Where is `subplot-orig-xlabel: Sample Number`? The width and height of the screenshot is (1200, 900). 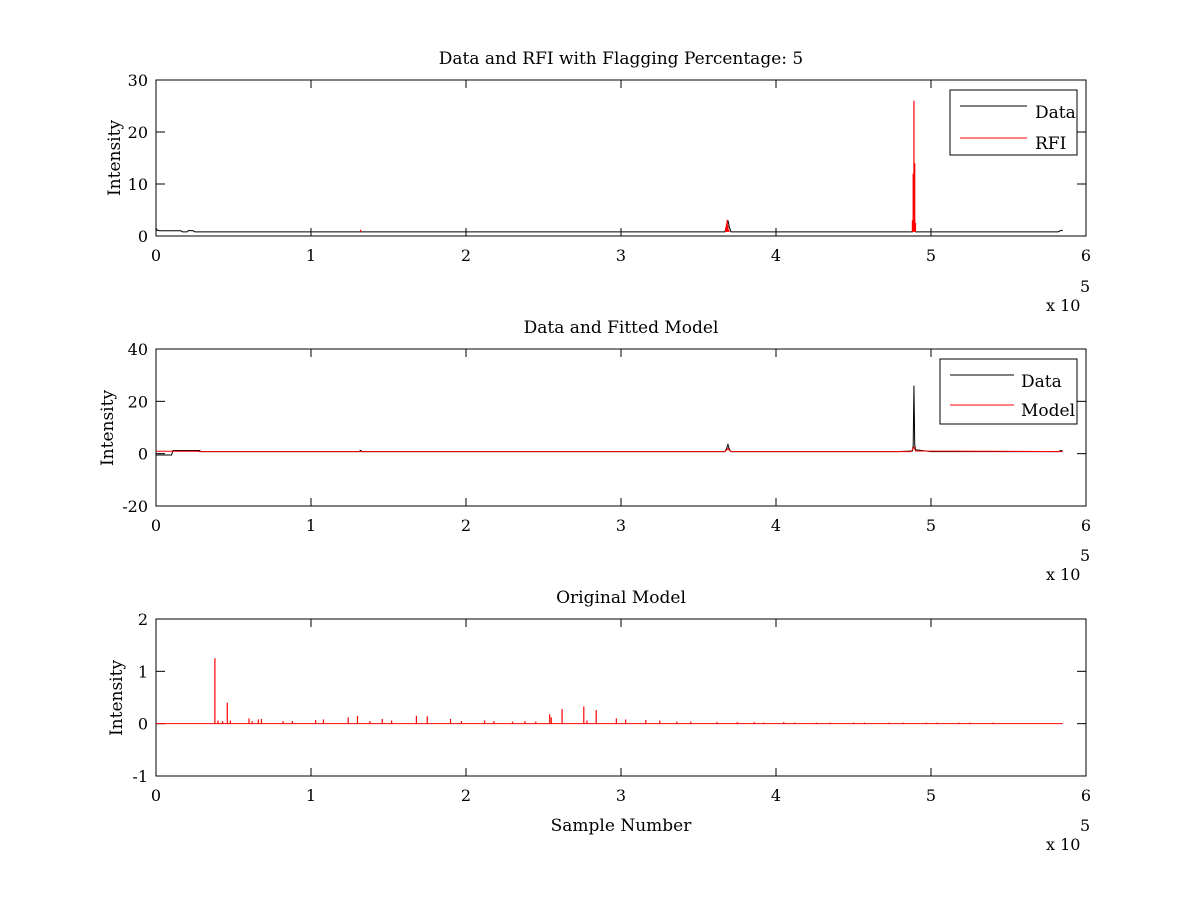 subplot-orig-xlabel: Sample Number is located at coordinates (622, 826).